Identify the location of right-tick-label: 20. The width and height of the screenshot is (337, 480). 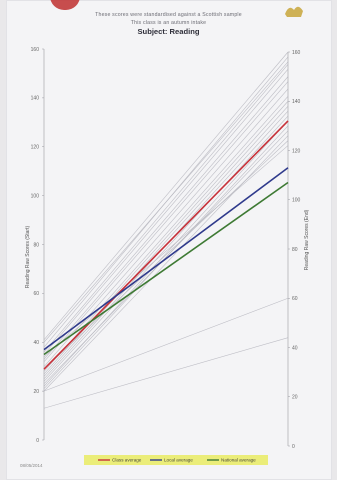
(295, 398).